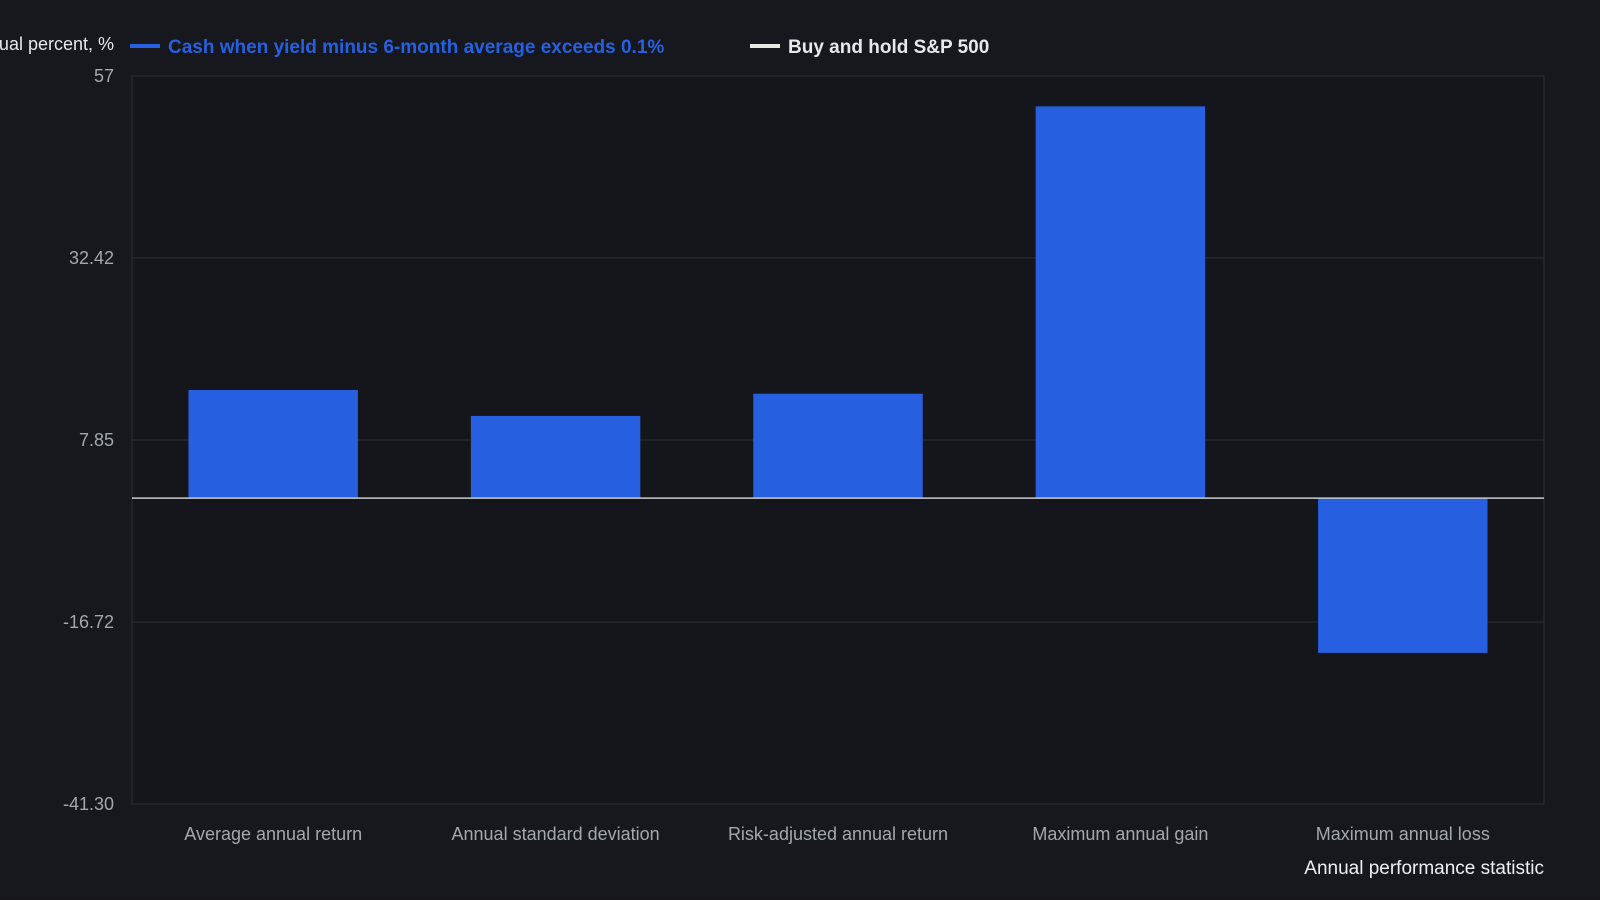 The image size is (1600, 900). What do you see at coordinates (88, 622) in the screenshot?
I see `y-tick-label: -16.72` at bounding box center [88, 622].